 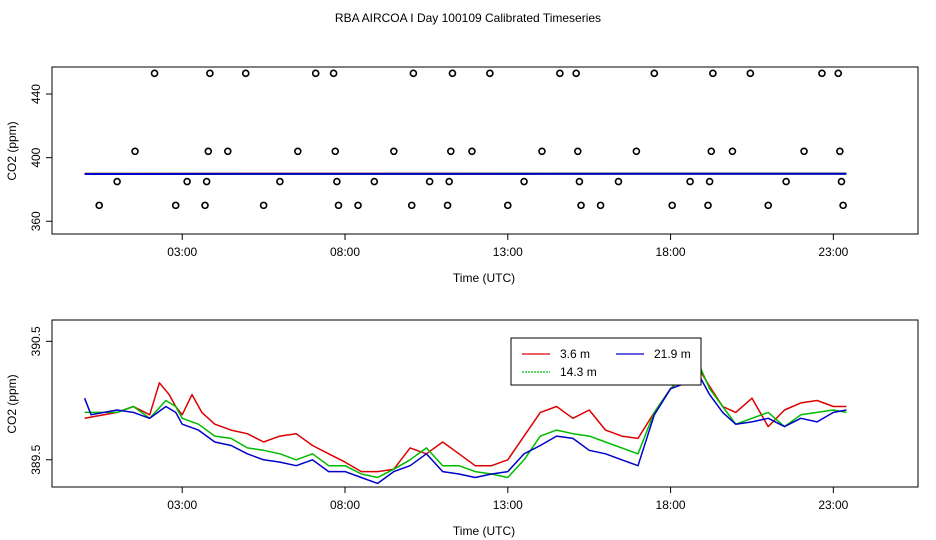 I want to click on legend: 3.6 m 21.9 m 14.3 m, so click(x=606, y=361).